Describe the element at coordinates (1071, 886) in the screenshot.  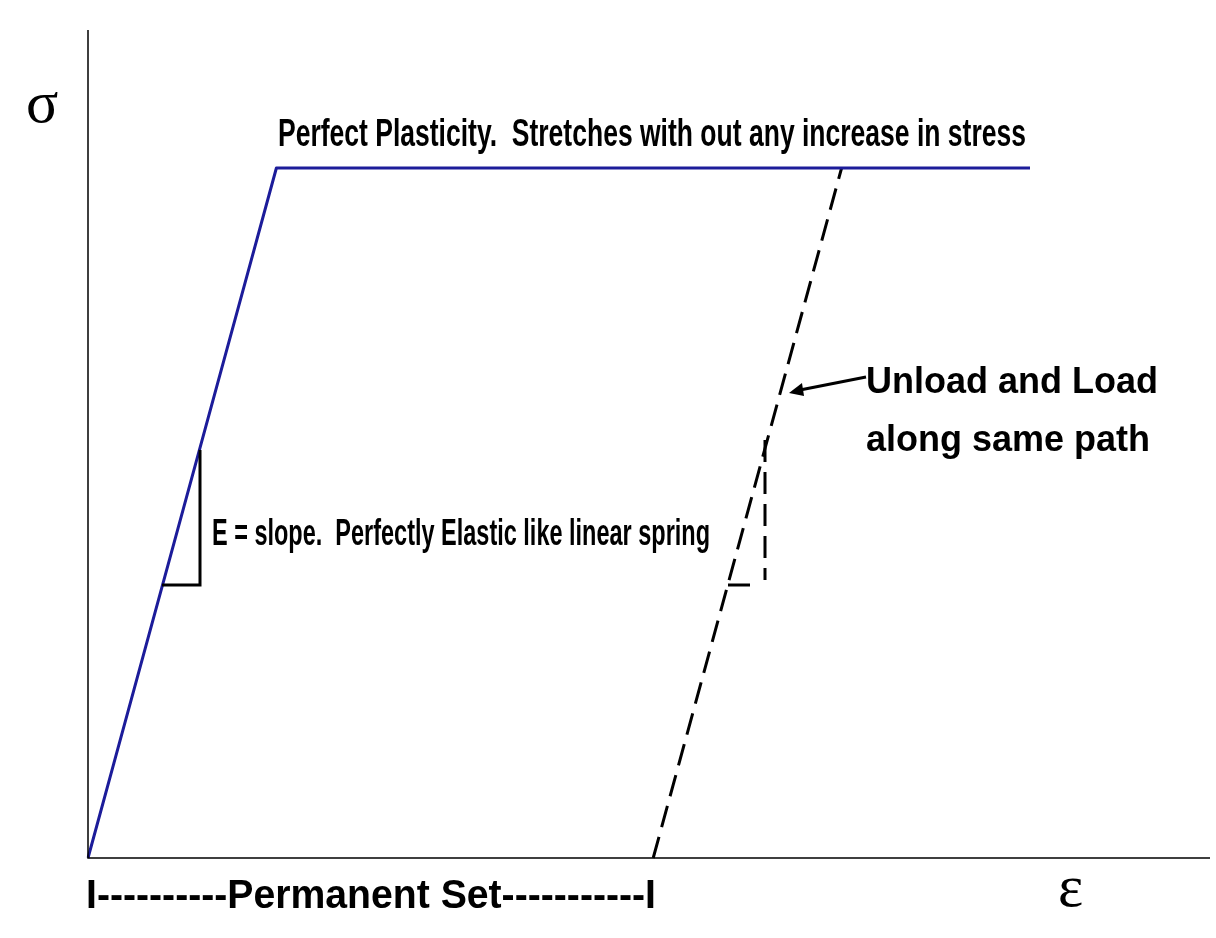
I see `x-axis-title: ε` at that location.